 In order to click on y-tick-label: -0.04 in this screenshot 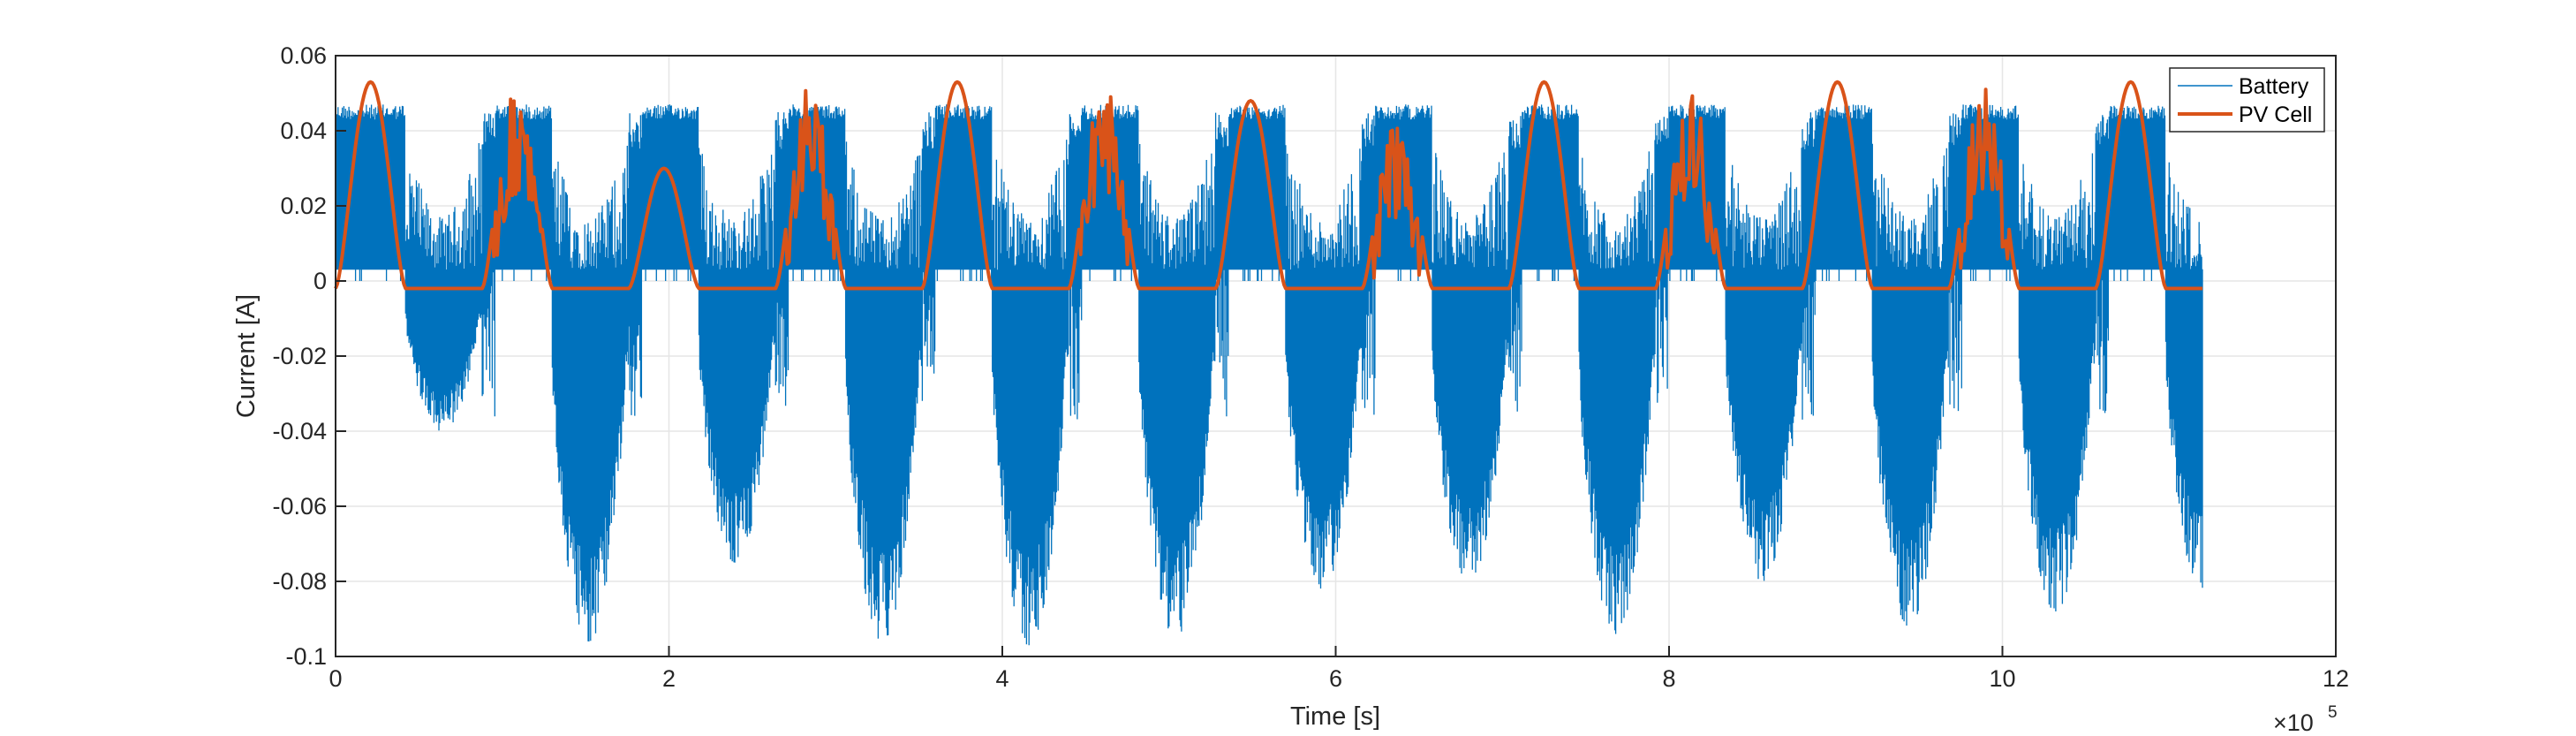, I will do `click(299, 431)`.